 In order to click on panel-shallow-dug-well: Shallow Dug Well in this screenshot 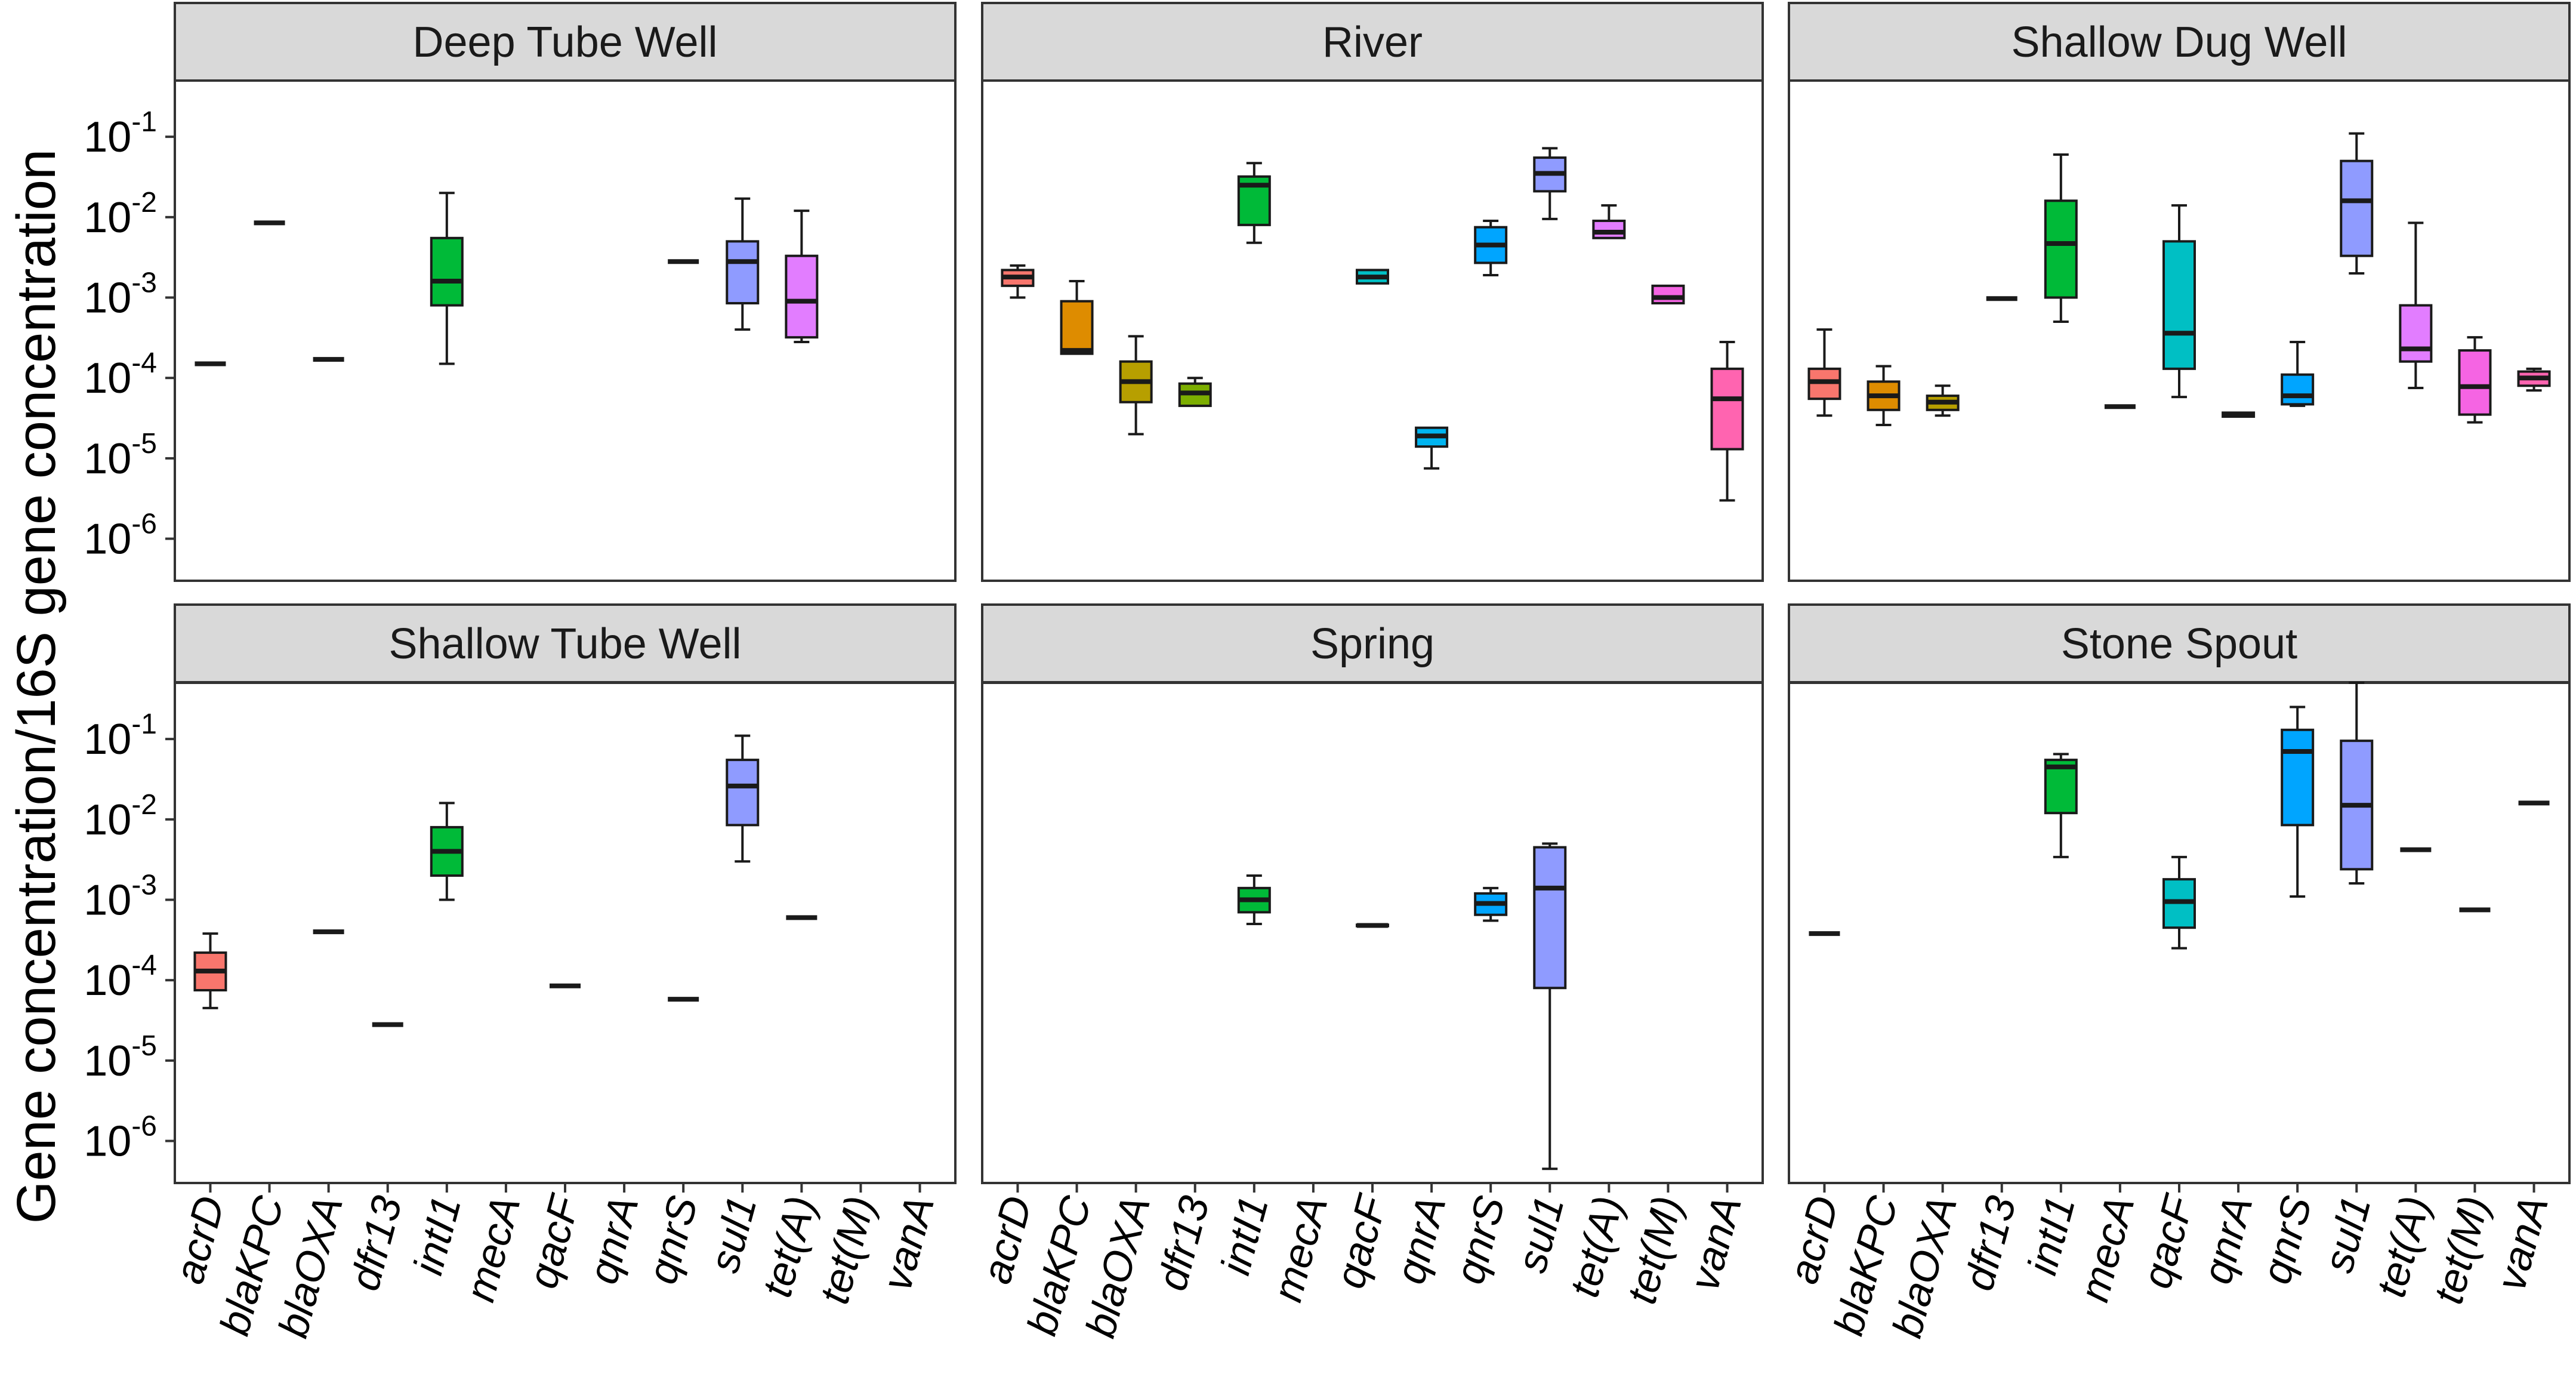, I will do `click(2179, 292)`.